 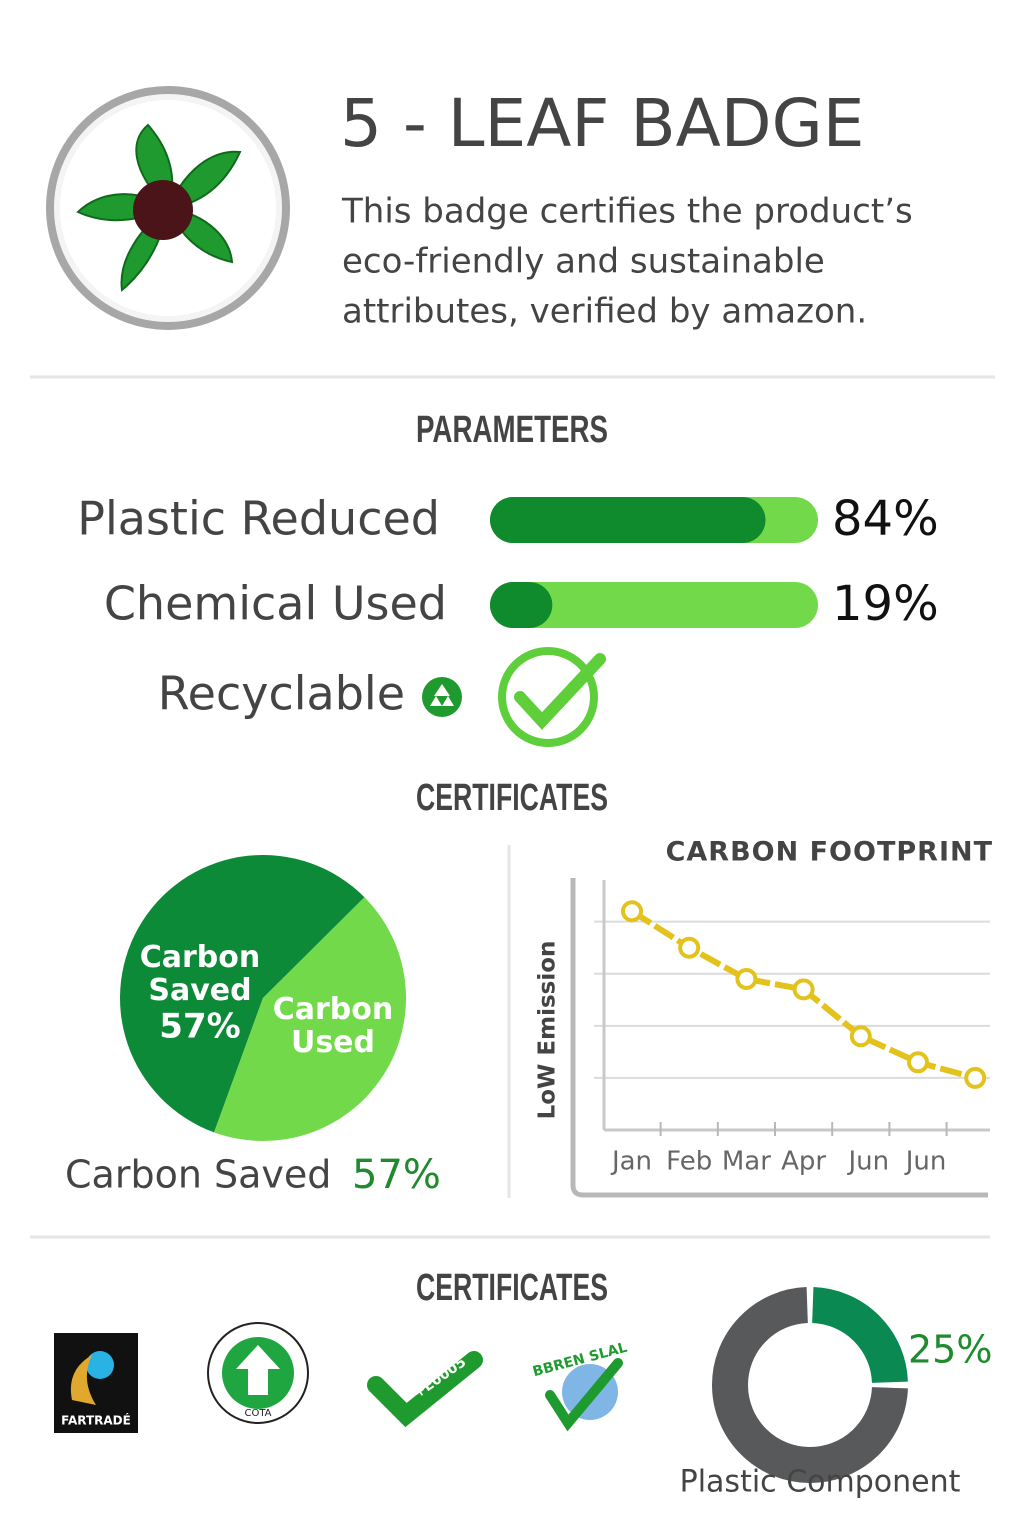 What do you see at coordinates (583, 262) in the screenshot?
I see `description-line: eco-friendly and sustainable` at bounding box center [583, 262].